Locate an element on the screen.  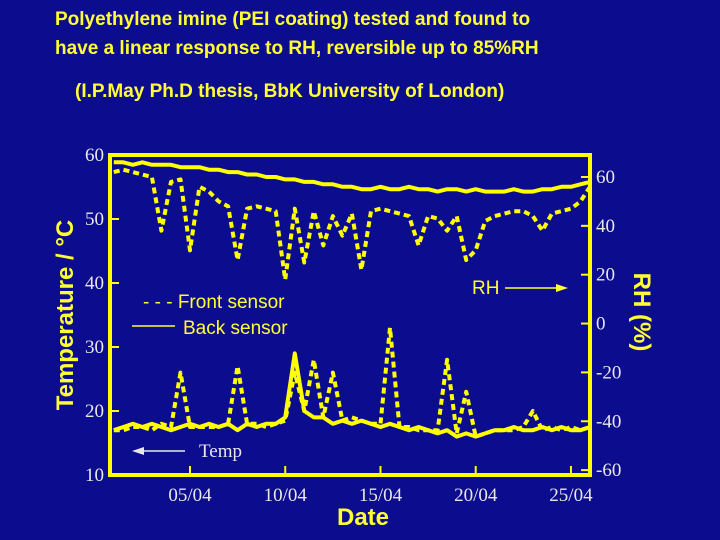
y-tick-label: 20 is located at coordinates (94, 411).